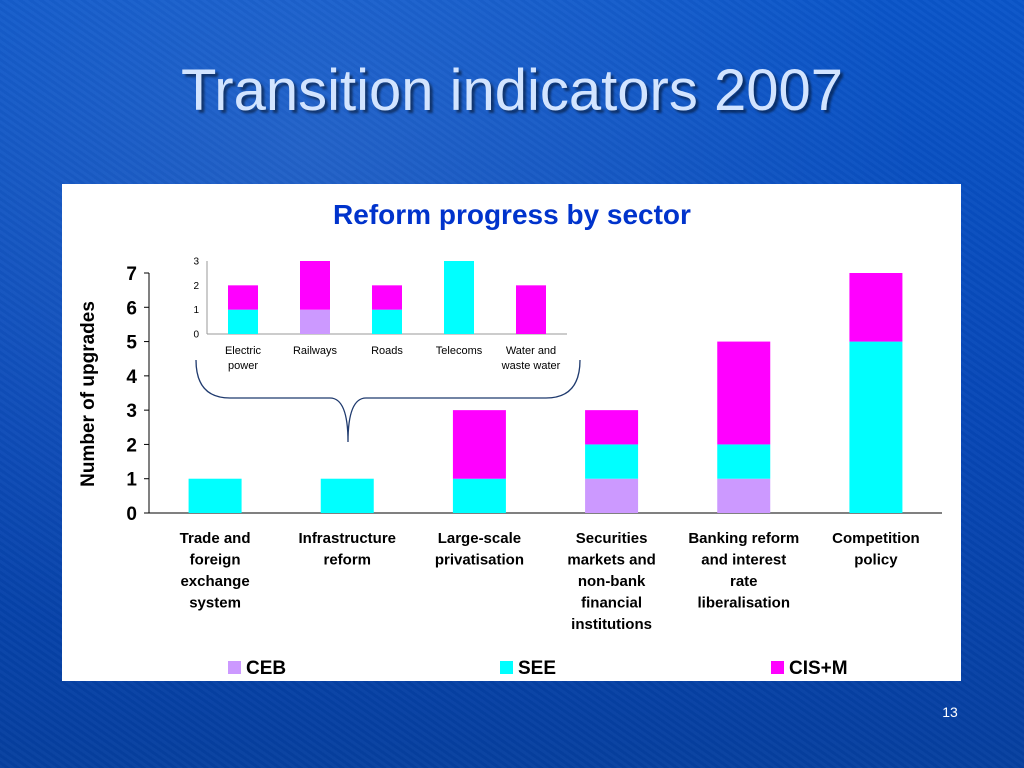  Describe the element at coordinates (512, 90) in the screenshot. I see `slide-title: Transition indicators 2007` at that location.